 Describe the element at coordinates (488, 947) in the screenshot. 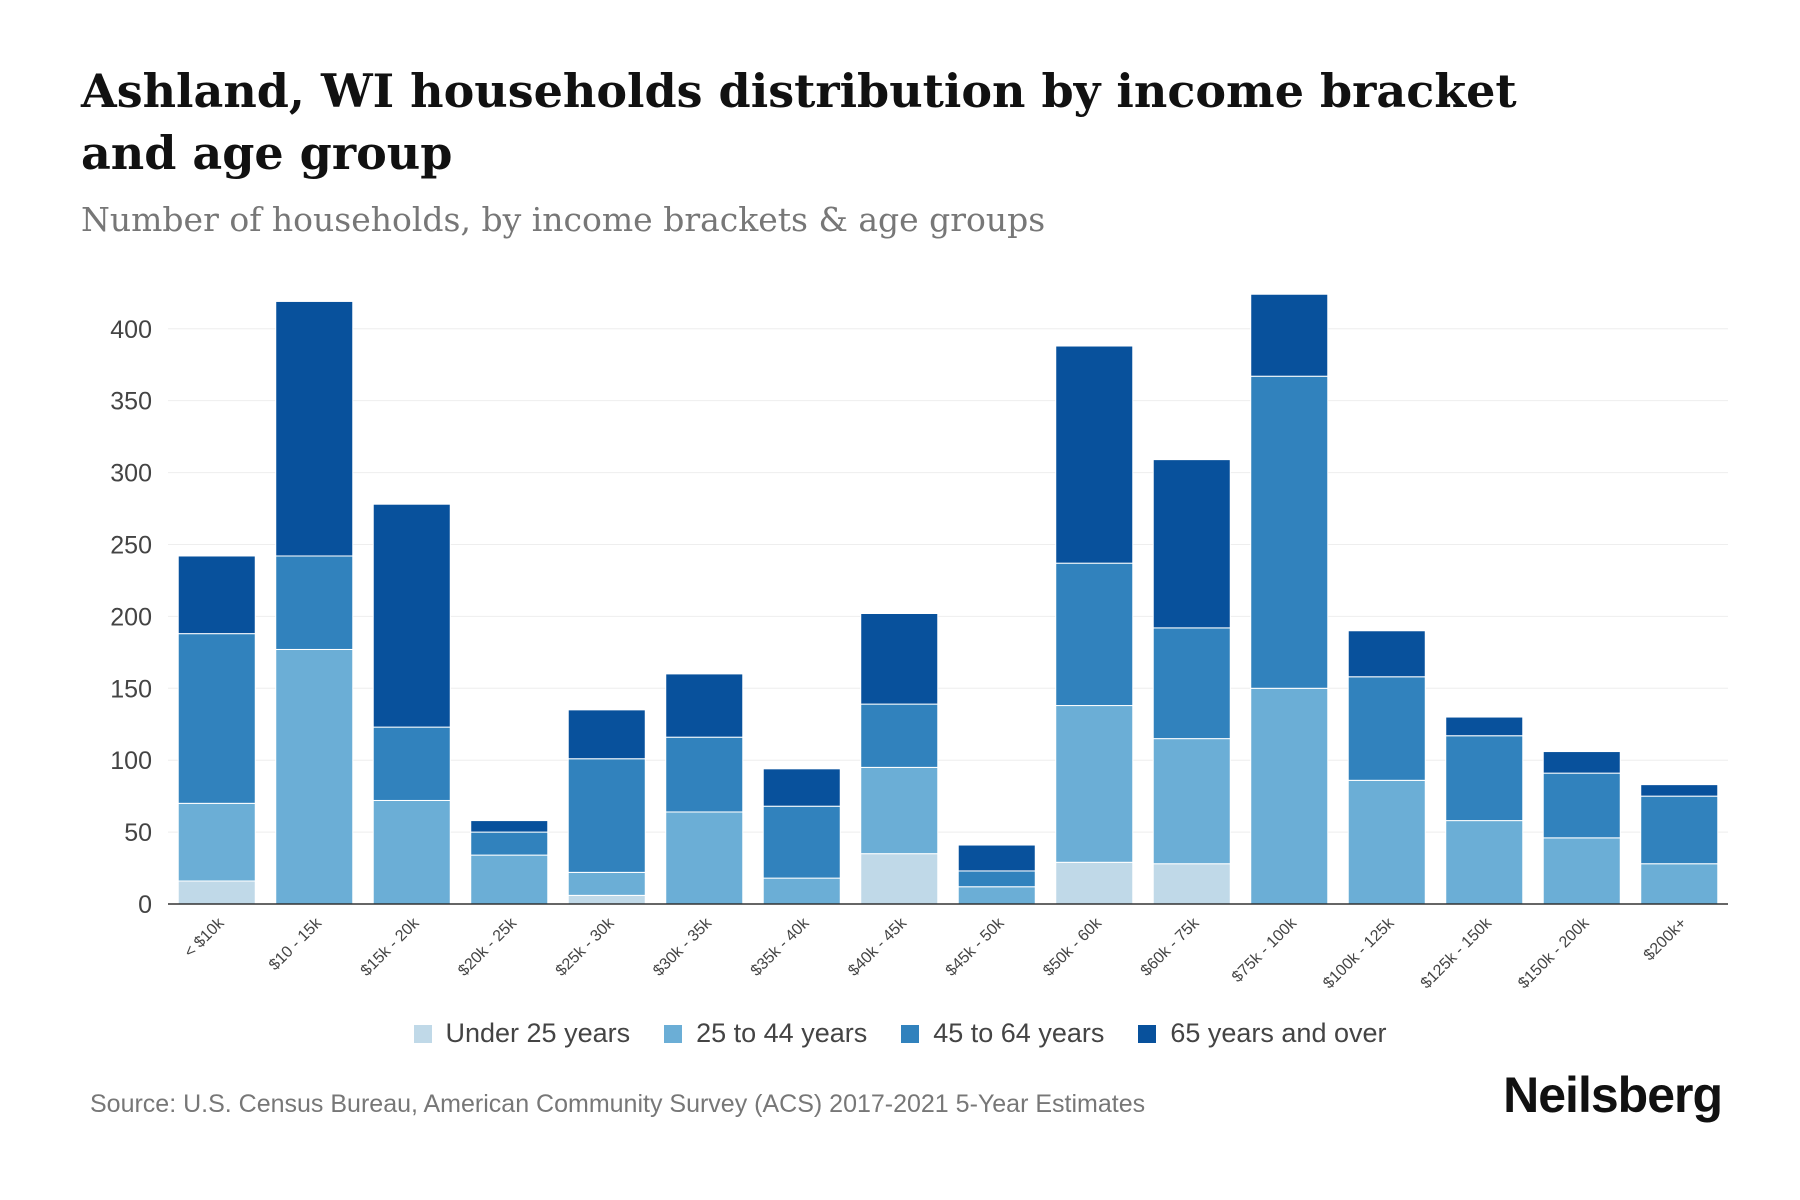

I see `x-tick-label: $20k - 25k` at that location.